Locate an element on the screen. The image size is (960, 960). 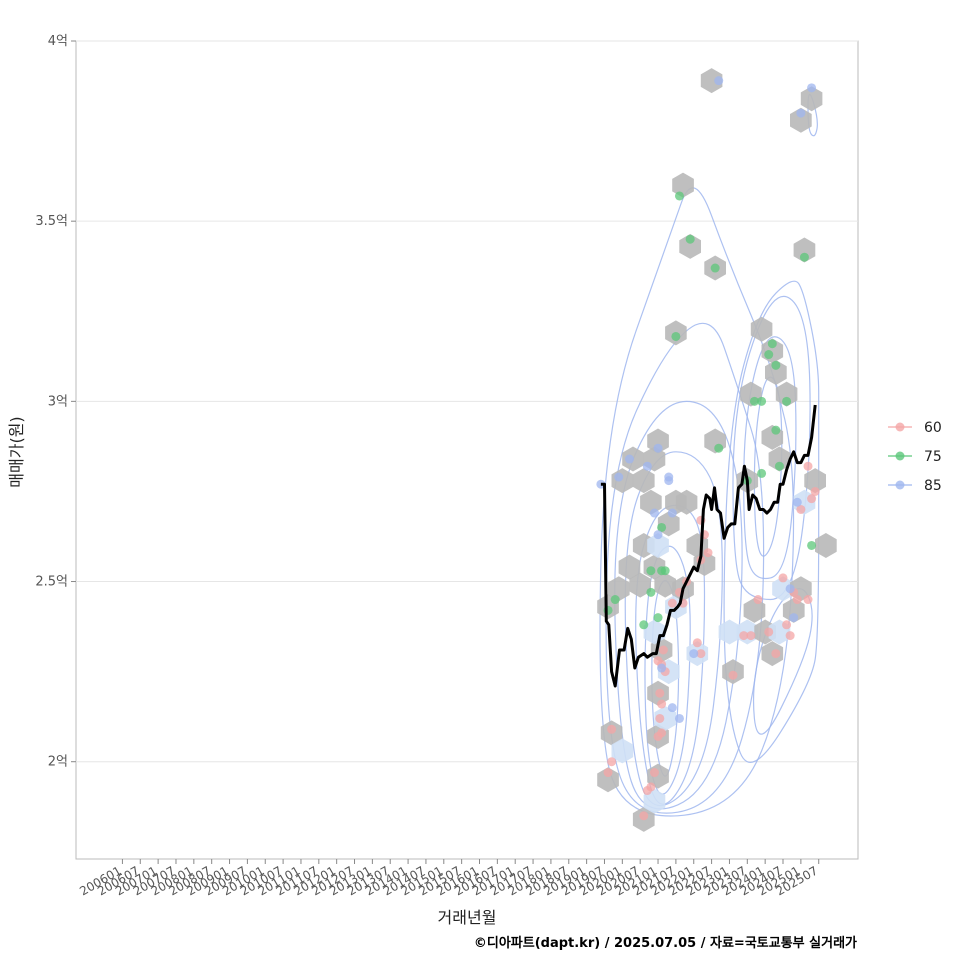
legend-label-75: 75 is located at coordinates (933, 457).